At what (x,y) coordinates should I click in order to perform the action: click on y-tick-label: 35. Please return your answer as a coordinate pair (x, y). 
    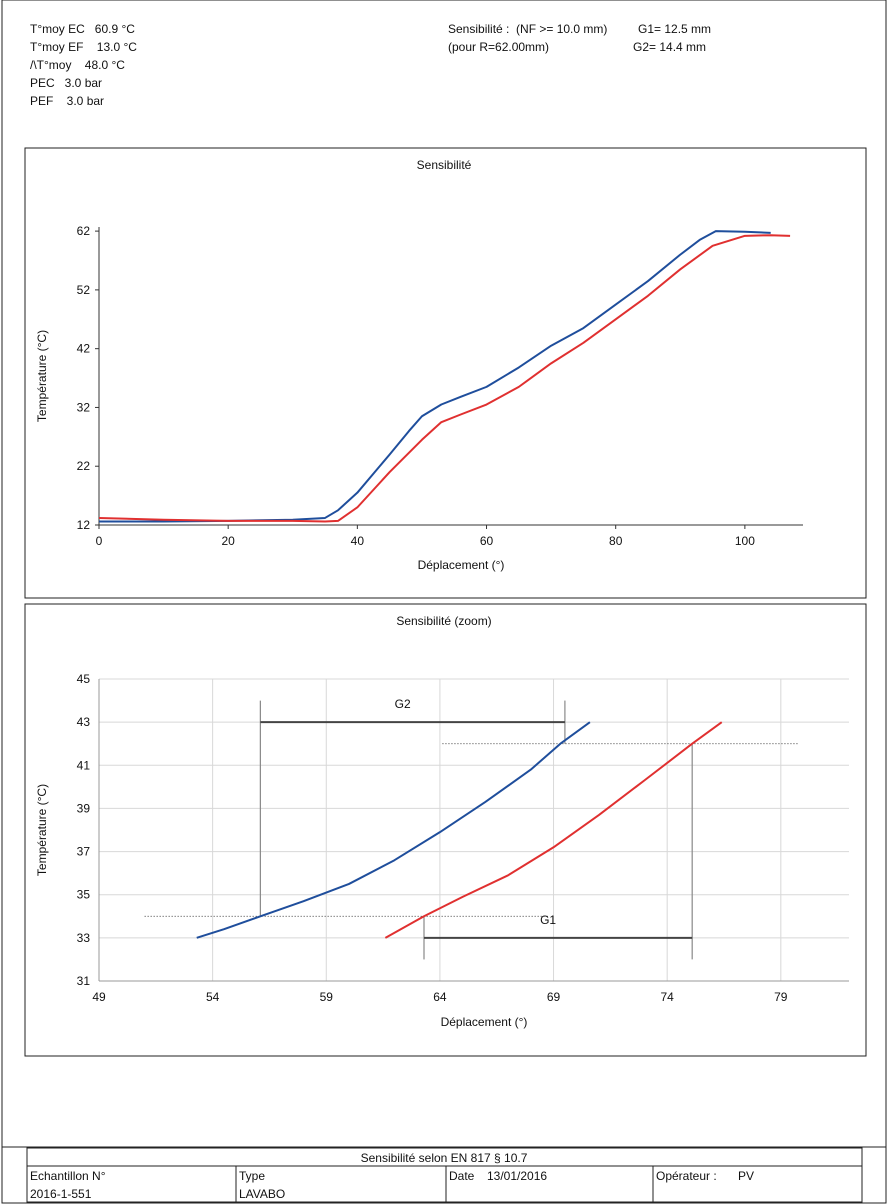
    Looking at the image, I should click on (84, 895).